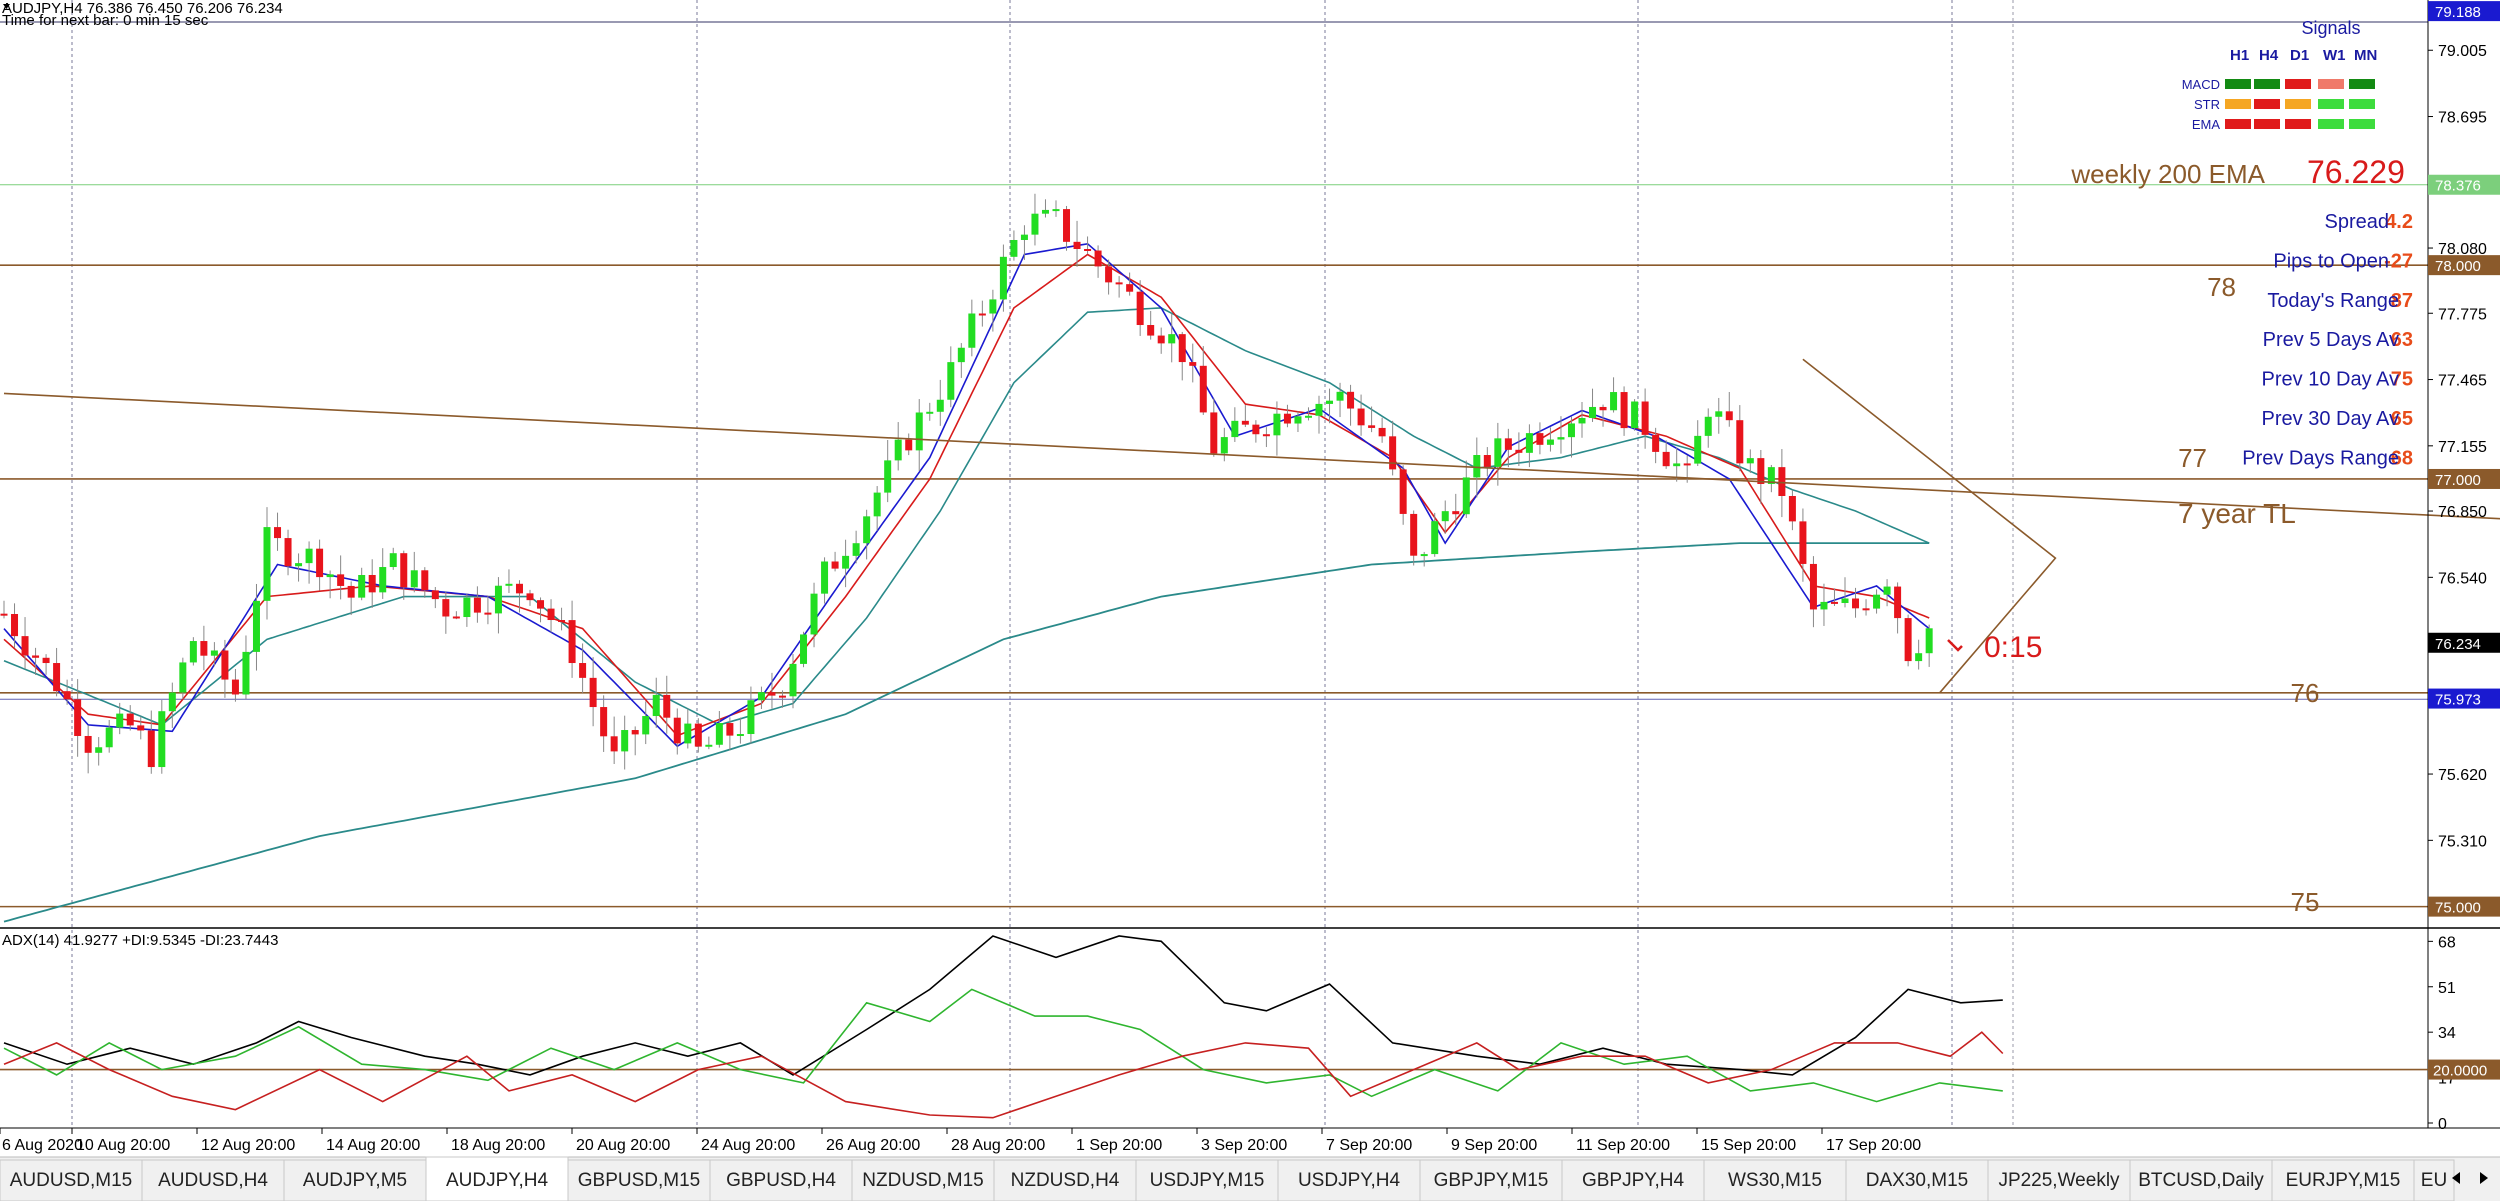  I want to click on level-label-76: 76, so click(2305, 693).